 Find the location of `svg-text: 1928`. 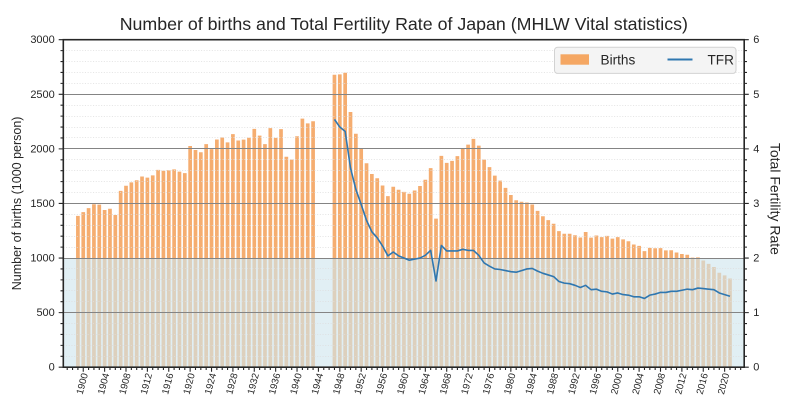

svg-text: 1928 is located at coordinates (232, 384).